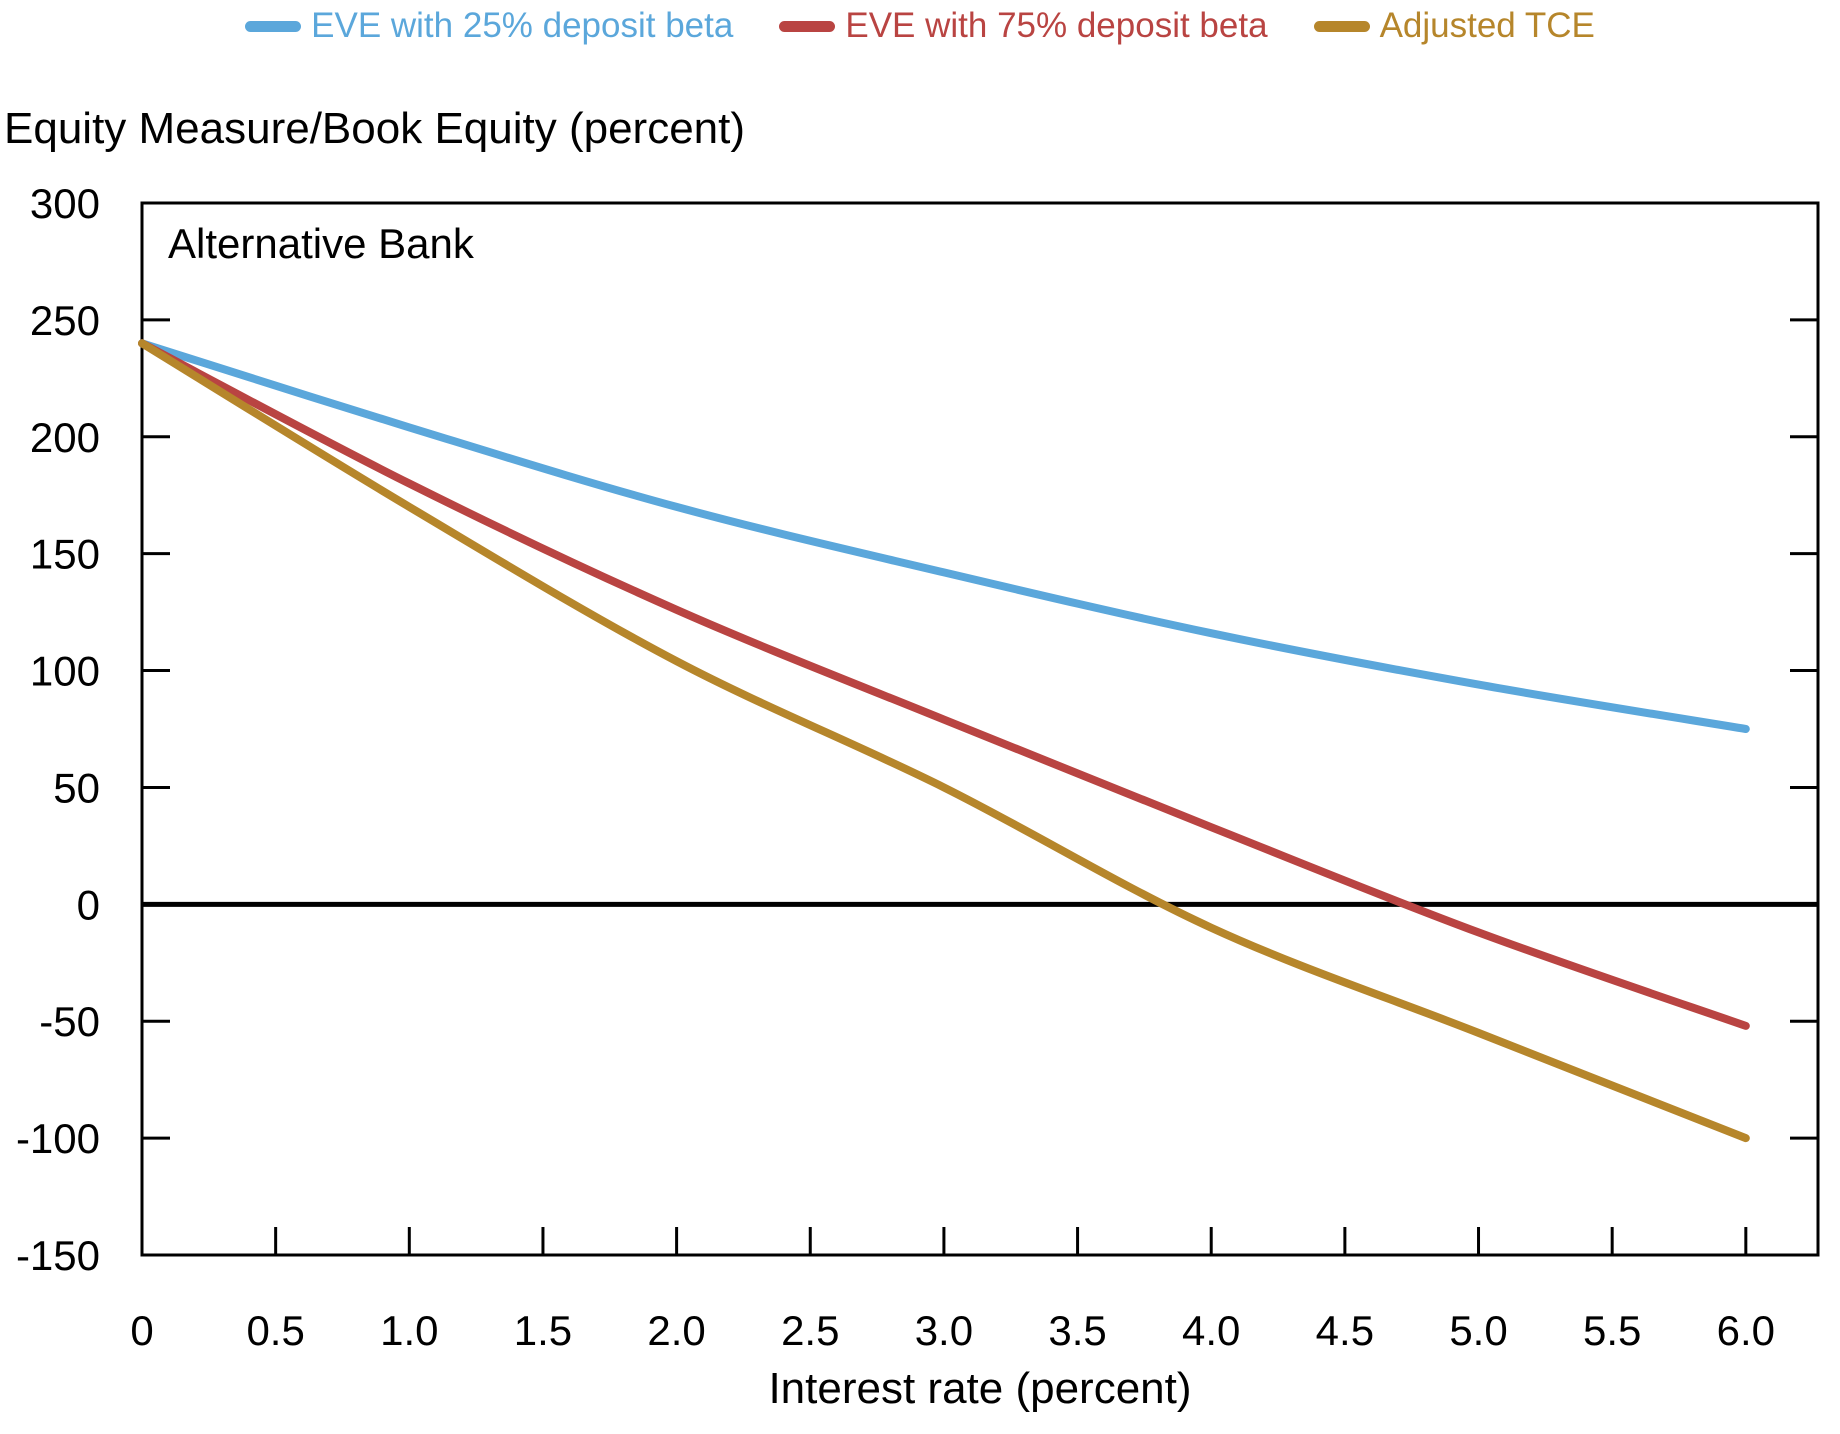  Describe the element at coordinates (1612, 1330) in the screenshot. I see `x-tick-label: 5.5` at that location.